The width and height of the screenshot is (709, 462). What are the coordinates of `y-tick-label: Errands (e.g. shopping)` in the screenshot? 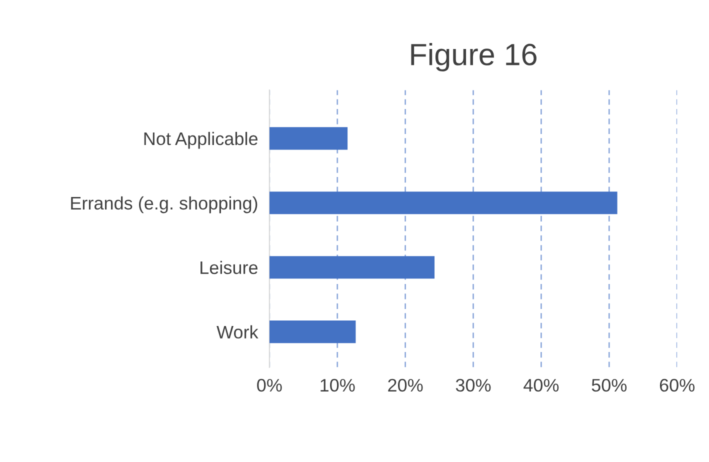 It's located at (164, 205).